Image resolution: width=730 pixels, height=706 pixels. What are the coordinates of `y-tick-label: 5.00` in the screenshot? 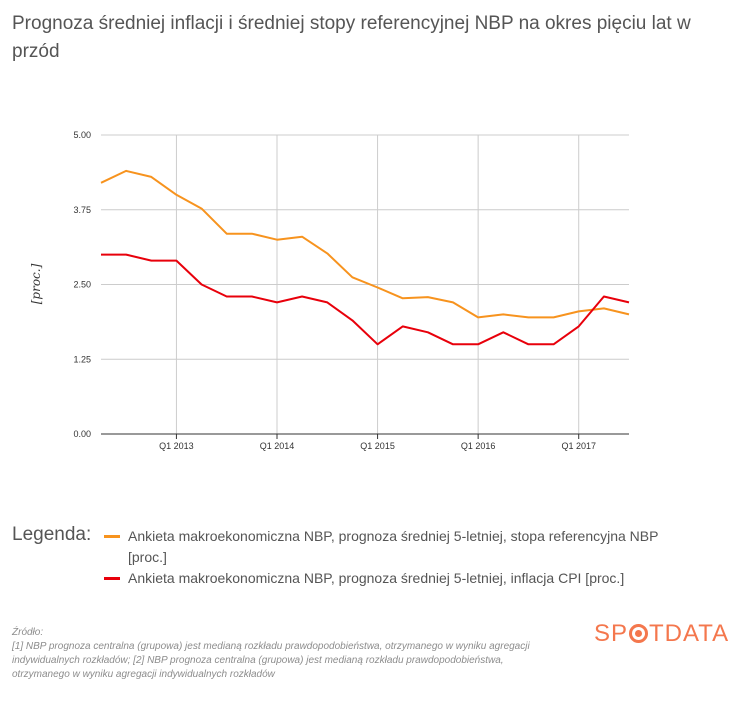 It's located at (82, 135).